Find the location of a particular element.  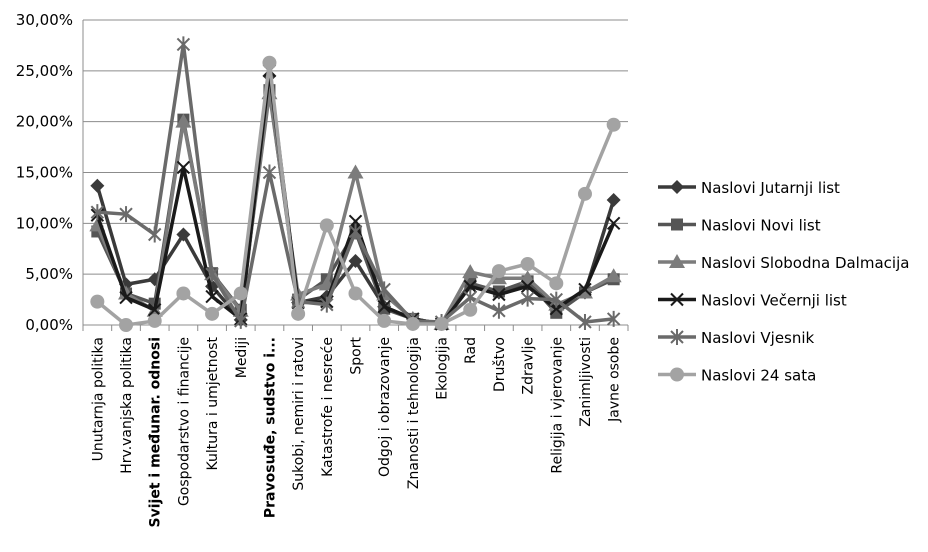

x-tick-label: Religija i vjerovanje is located at coordinates (557, 405).